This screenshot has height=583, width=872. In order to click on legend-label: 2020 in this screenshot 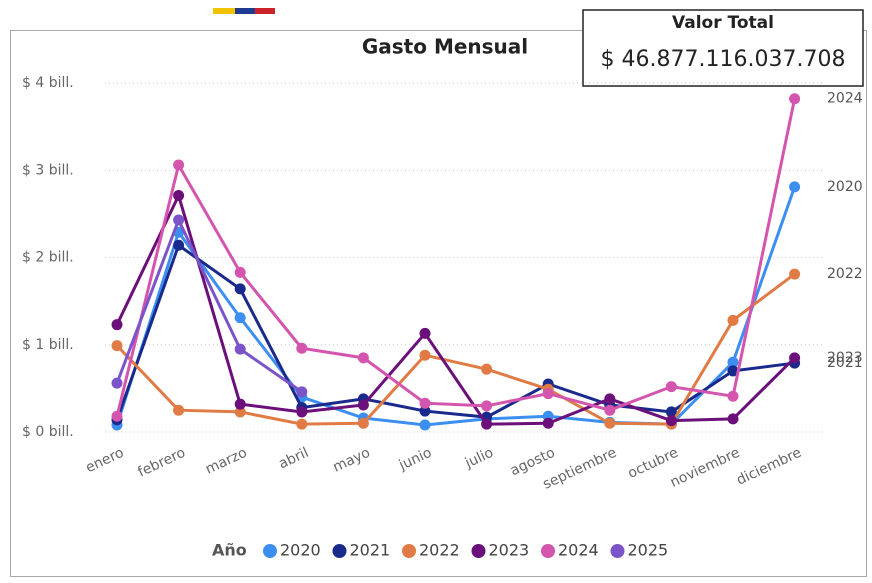, I will do `click(300, 550)`.